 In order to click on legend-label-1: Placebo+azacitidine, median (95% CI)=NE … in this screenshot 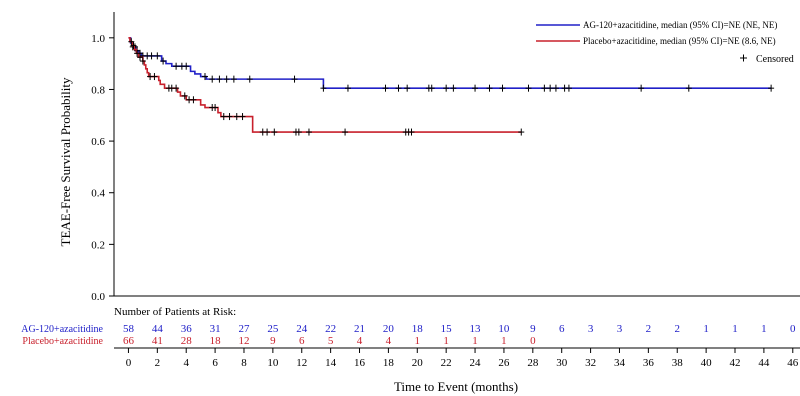, I will do `click(679, 41)`.